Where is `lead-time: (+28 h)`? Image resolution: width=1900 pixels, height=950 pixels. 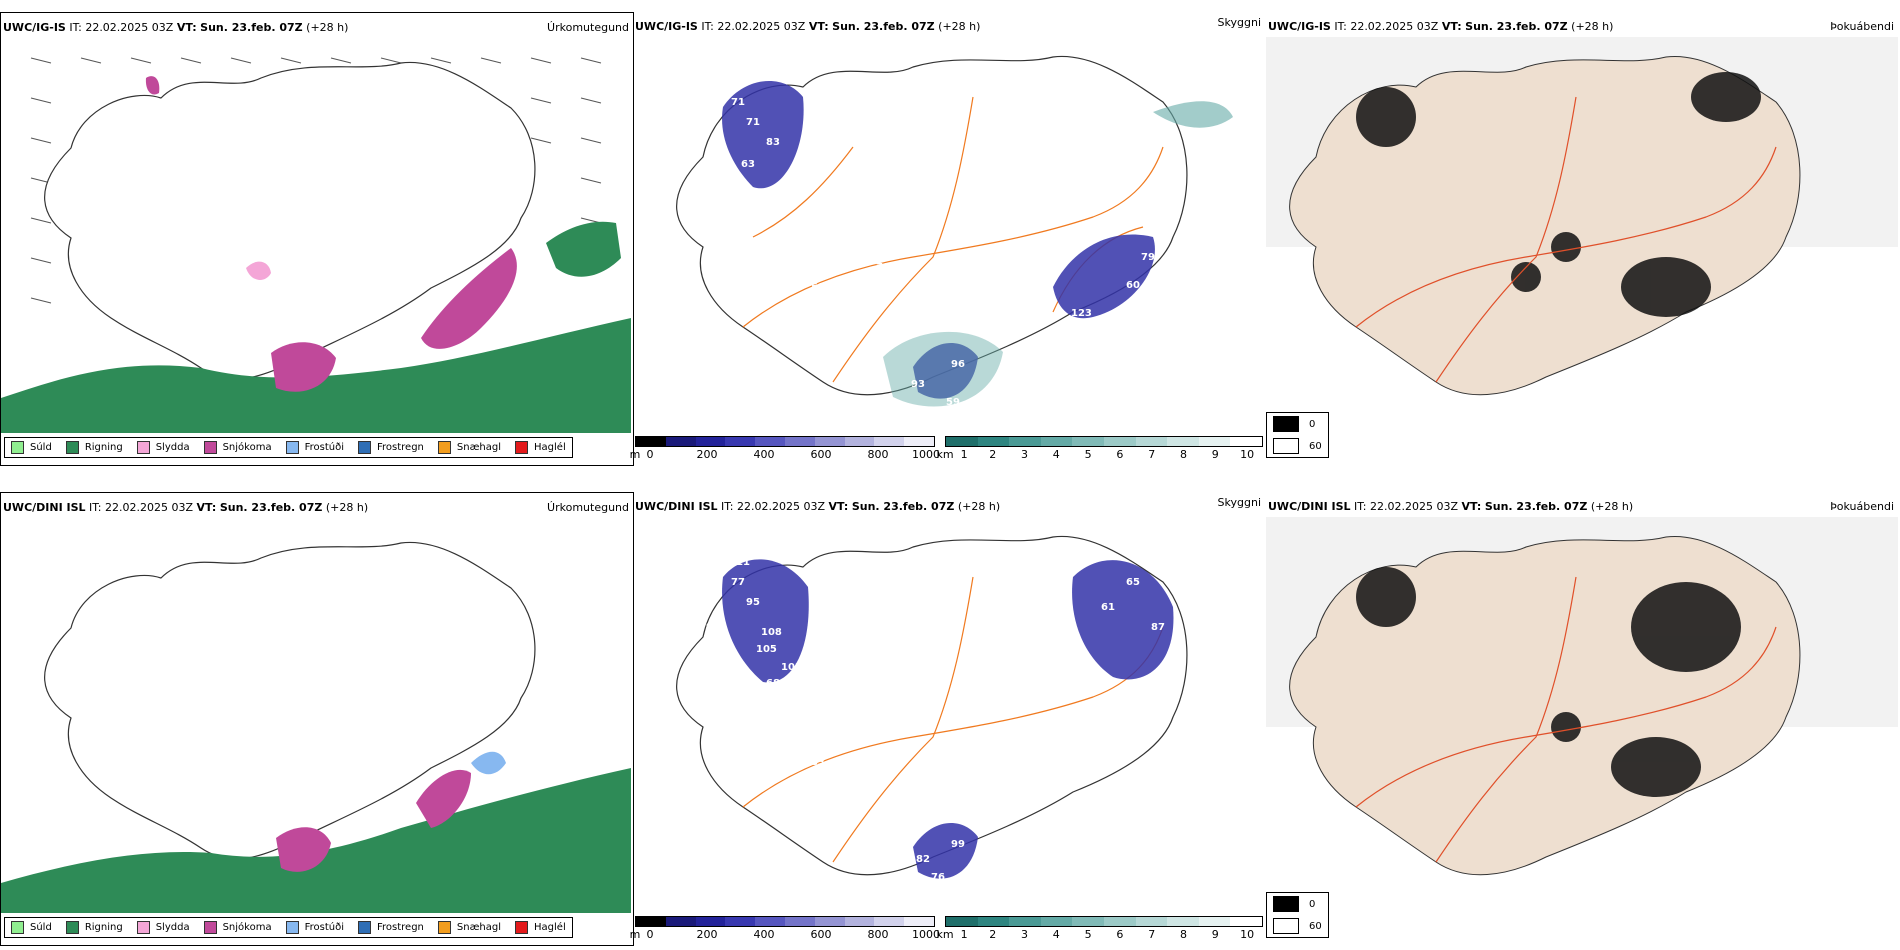
lead-time: (+28 h) is located at coordinates (327, 27).